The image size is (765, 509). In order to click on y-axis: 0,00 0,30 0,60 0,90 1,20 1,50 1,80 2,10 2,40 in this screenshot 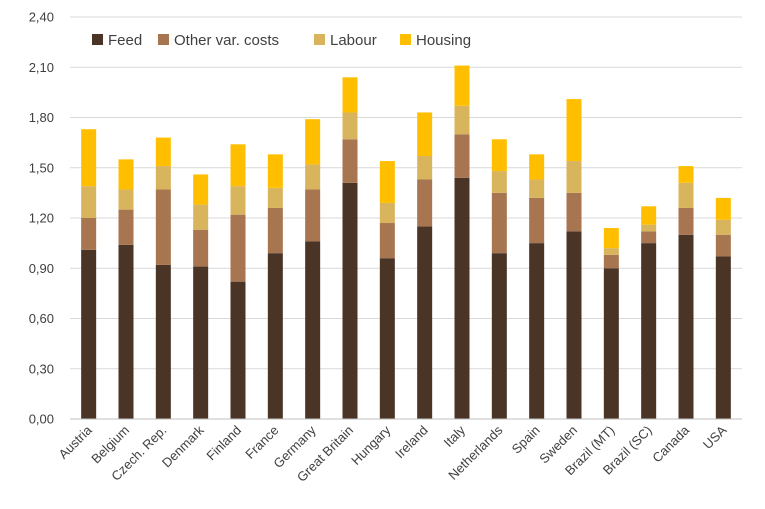, I will do `click(41, 218)`.